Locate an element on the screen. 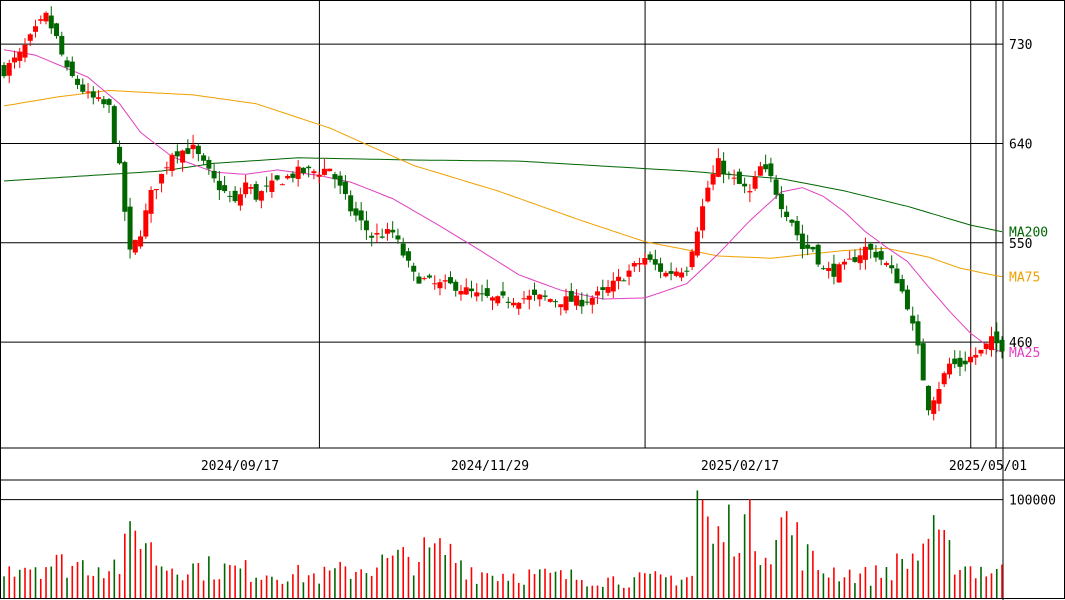  price-tick-label: 730 is located at coordinates (1020, 45).